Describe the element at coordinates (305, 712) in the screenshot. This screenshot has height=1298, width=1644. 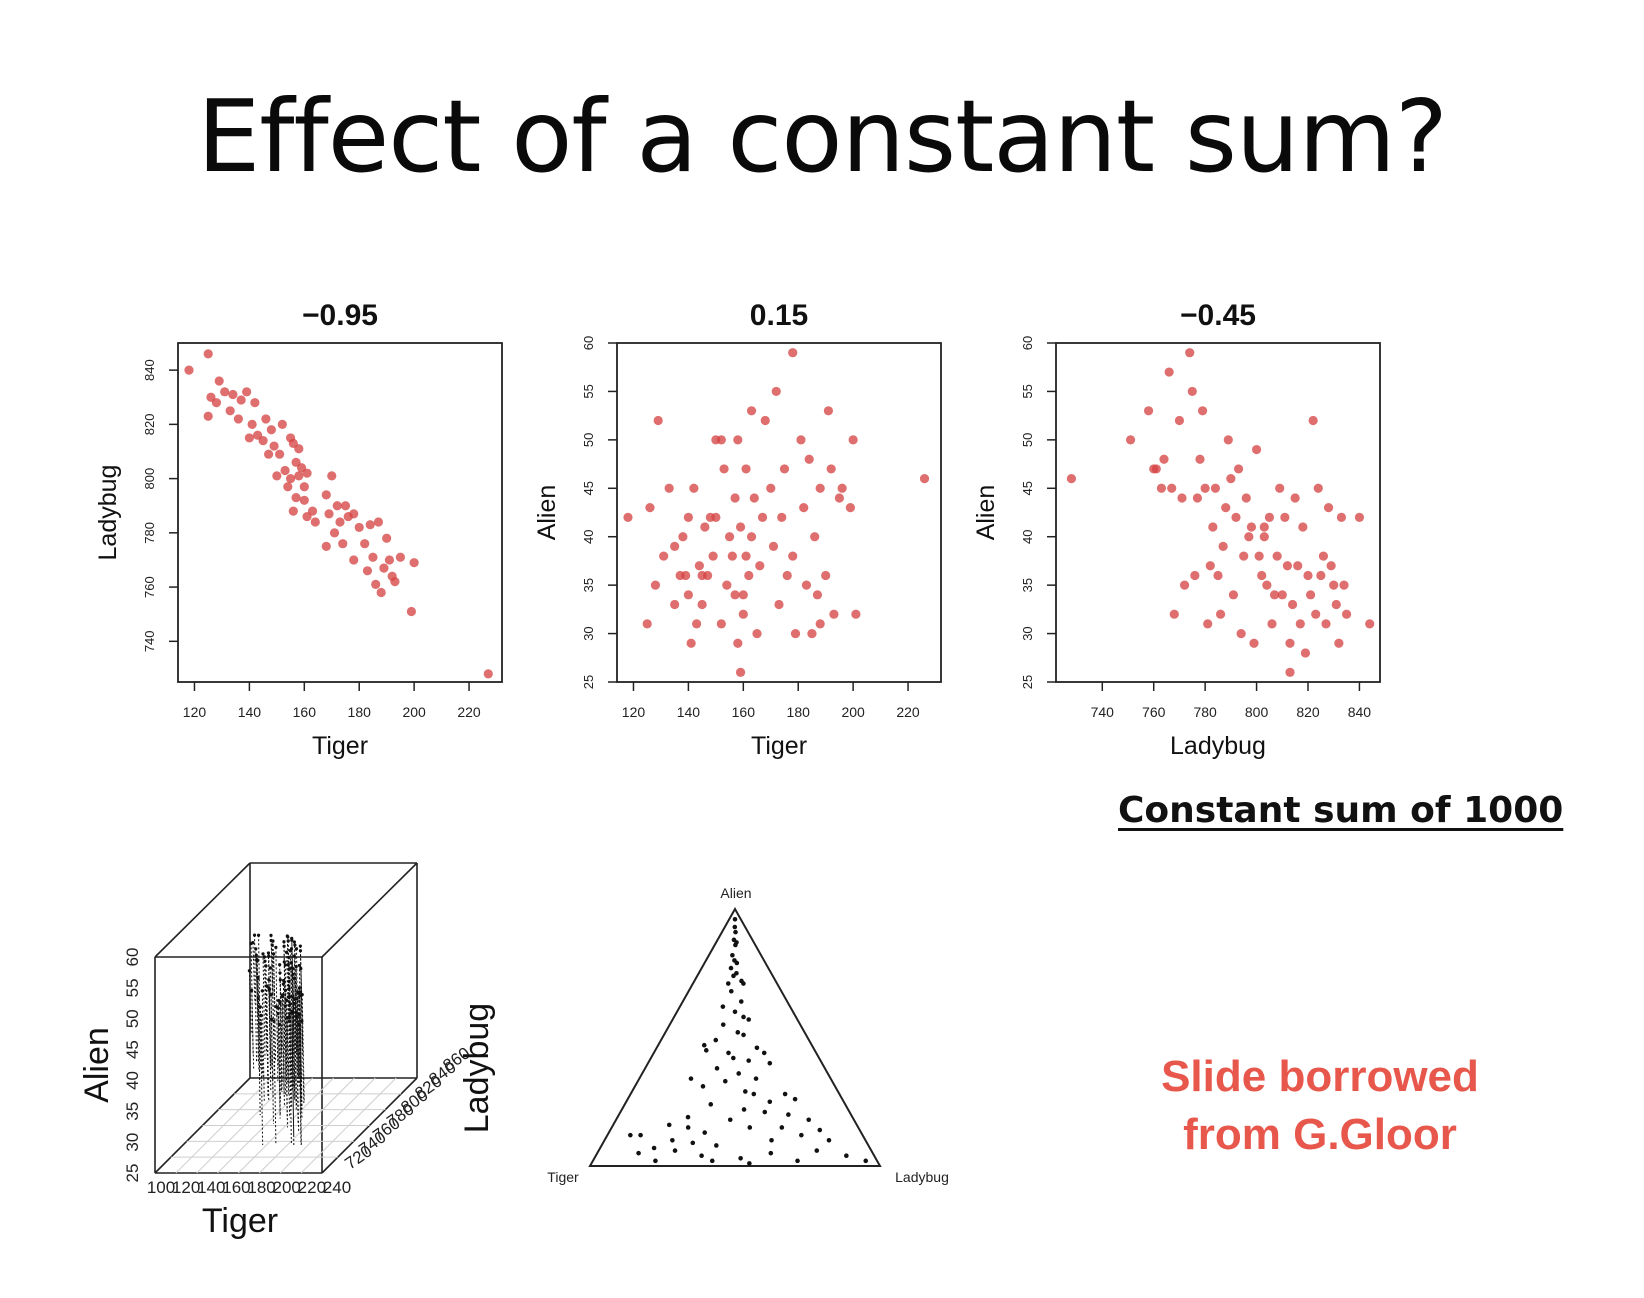
I see `x-tick-label: 160` at that location.